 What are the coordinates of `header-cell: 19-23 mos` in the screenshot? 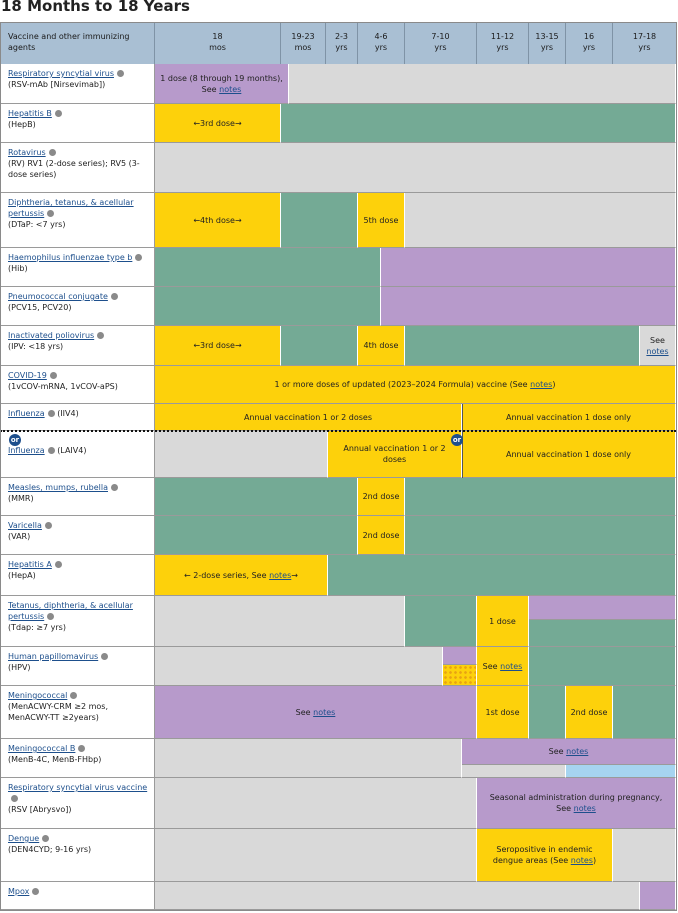 It's located at (303, 43).